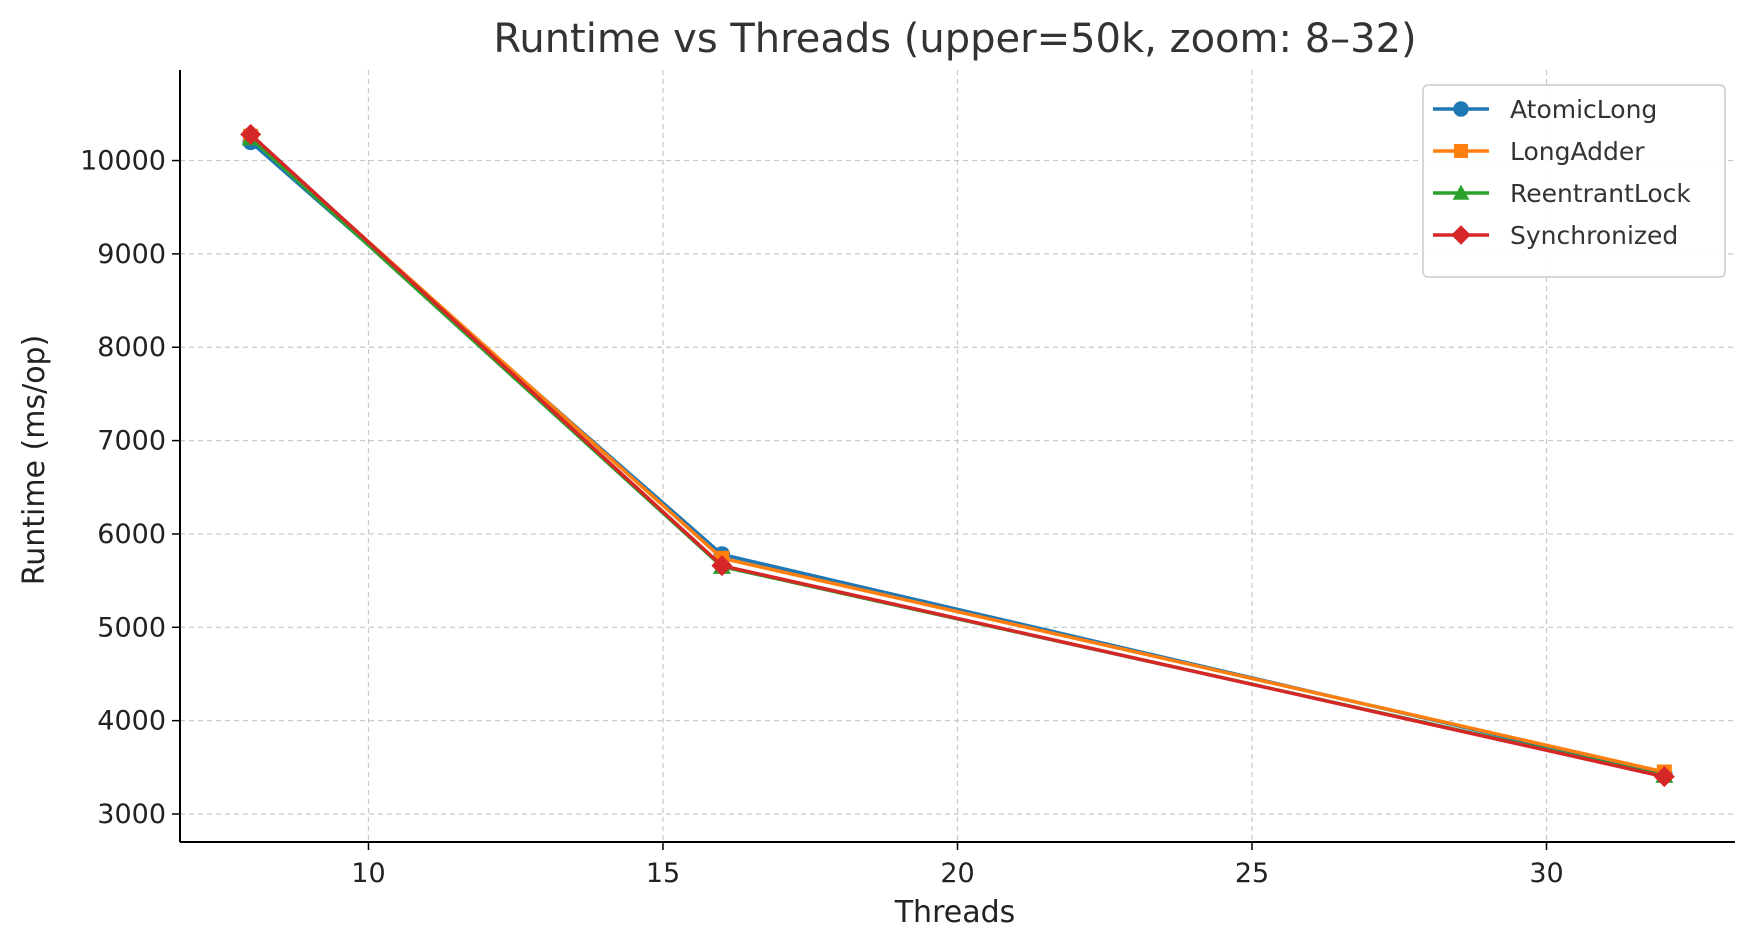  Describe the element at coordinates (131, 254) in the screenshot. I see `y-tick-label: 9000` at that location.